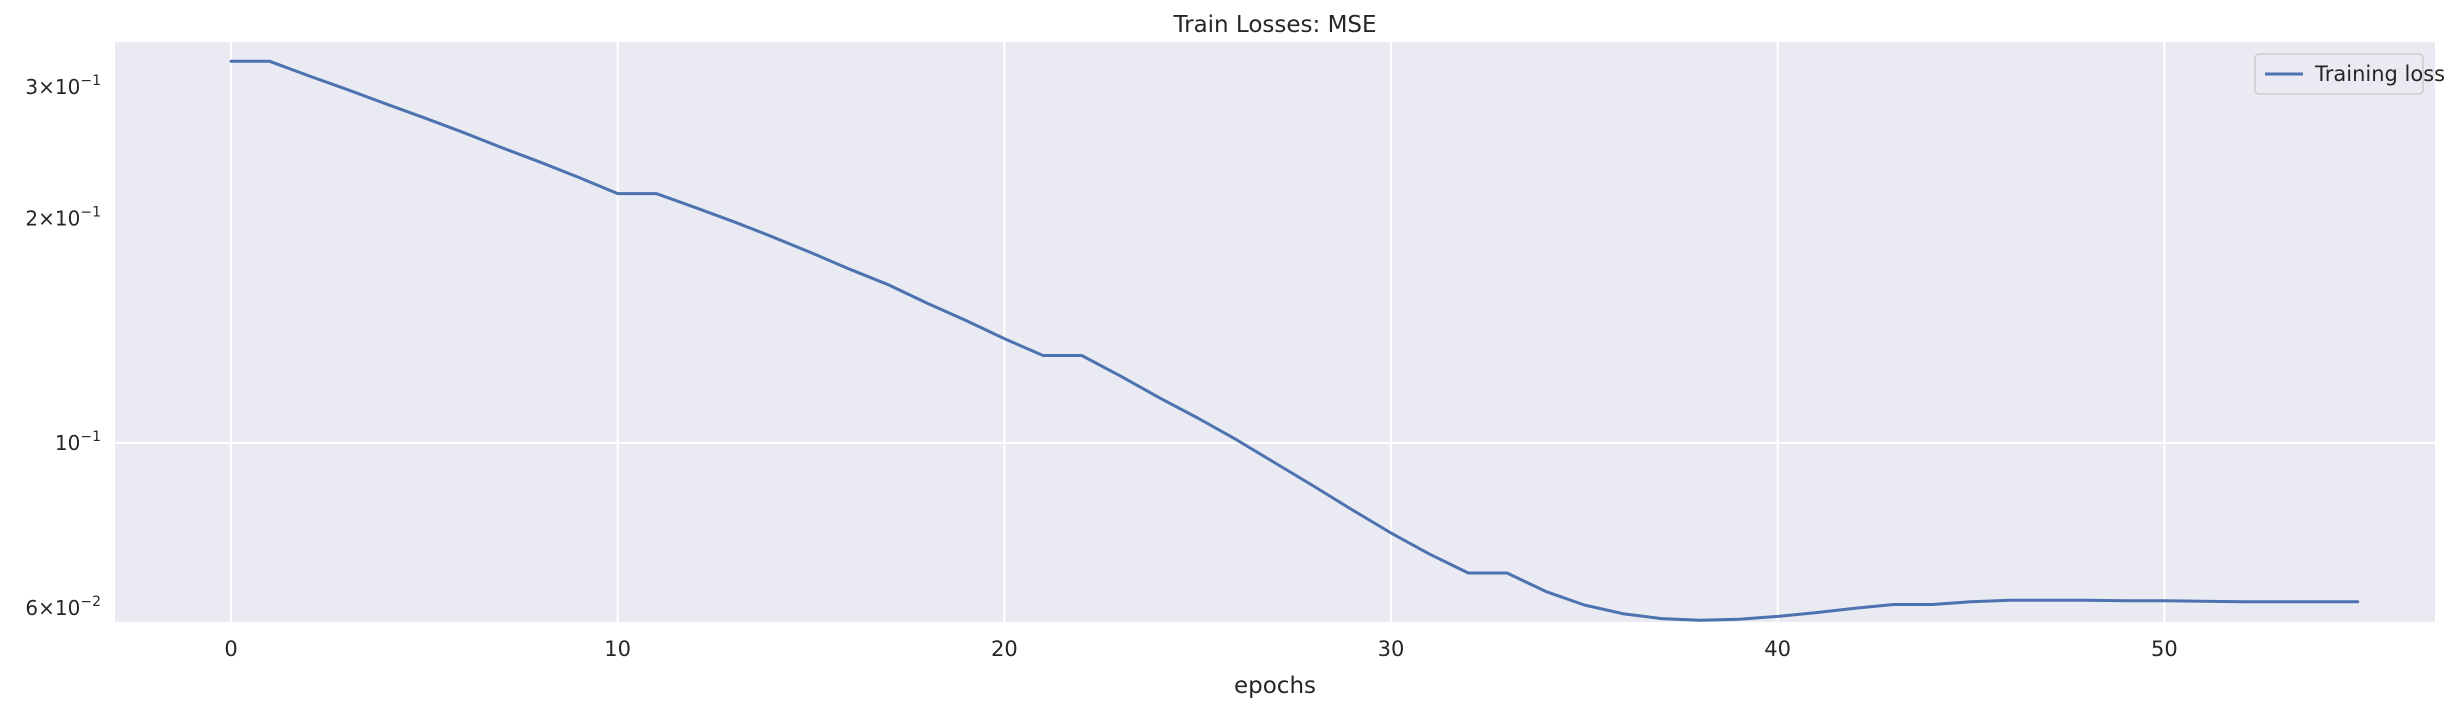 The height and width of the screenshot is (713, 2450). I want to click on x-tick-label: 20, so click(1004, 649).